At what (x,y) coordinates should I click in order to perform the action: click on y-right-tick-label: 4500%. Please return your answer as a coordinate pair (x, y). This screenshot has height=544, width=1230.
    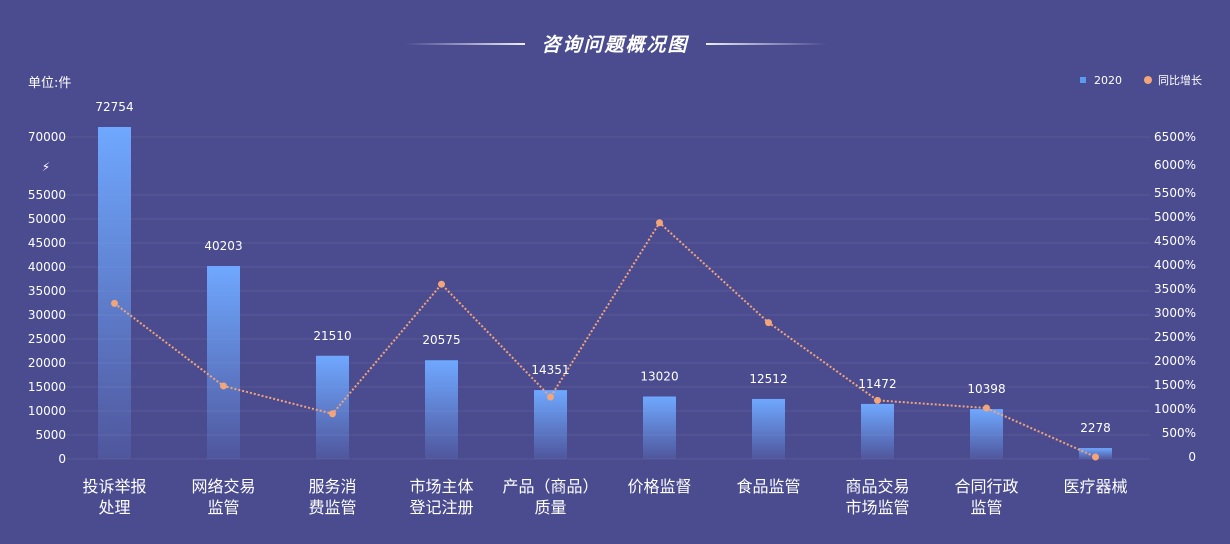
    Looking at the image, I should click on (1175, 241).